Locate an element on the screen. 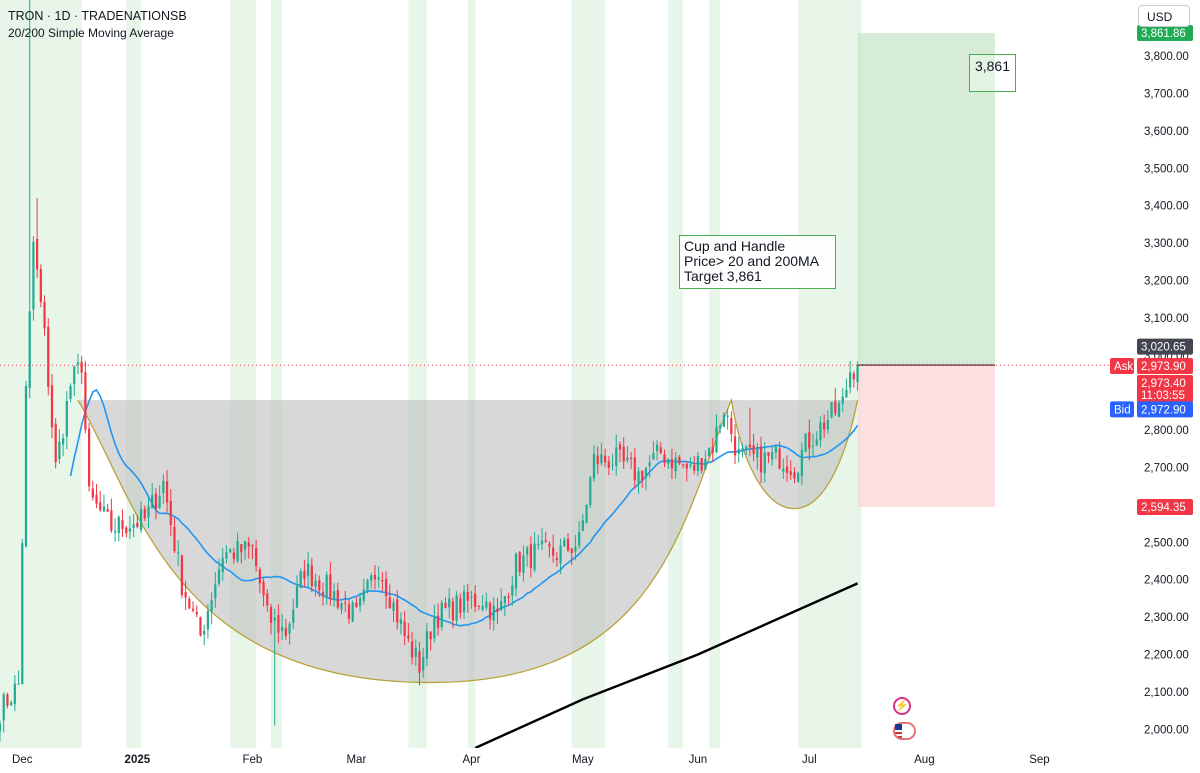 This screenshot has width=1200, height=773. time-axis: Dec 2025 Feb Mar Apr May Jun Jul Aug Sep is located at coordinates (600, 760).